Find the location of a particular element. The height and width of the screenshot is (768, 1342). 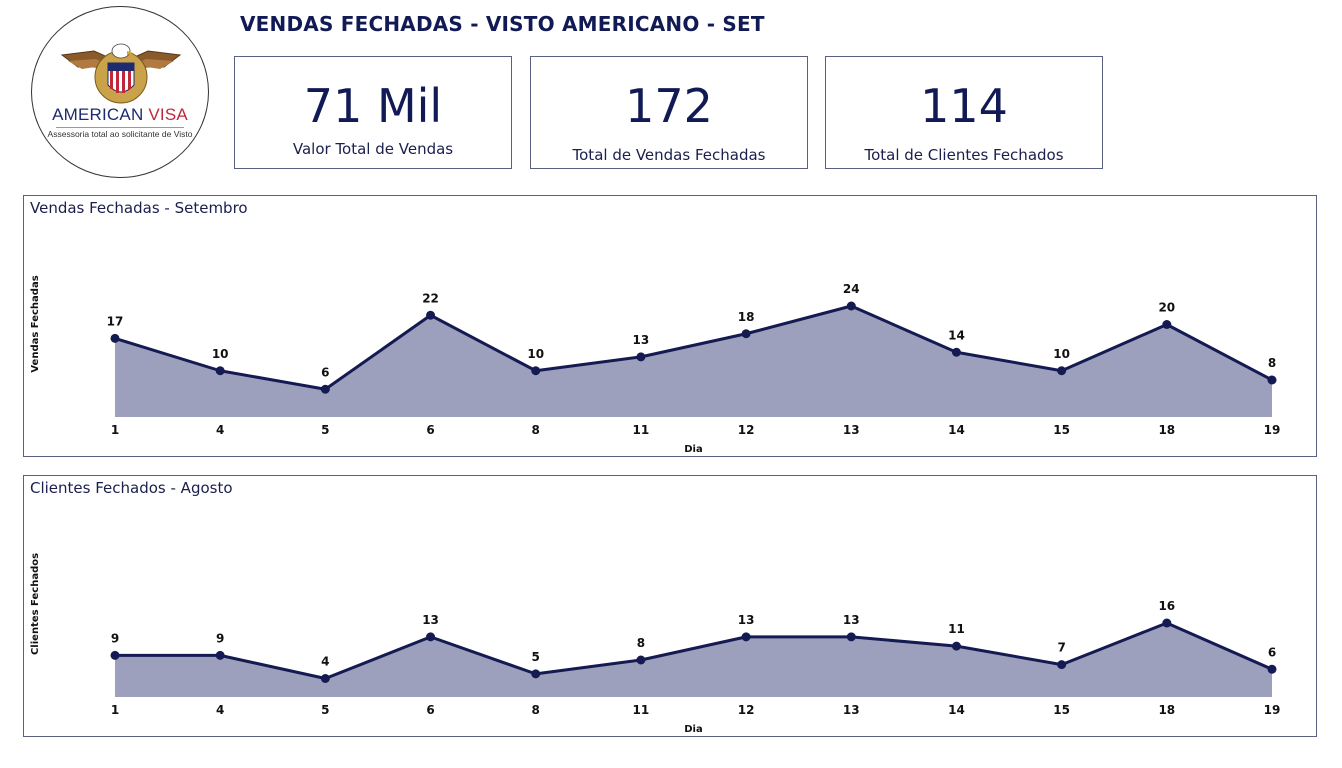

page-title: VENDAS FECHADAS - VISTO AMERICANO - SET is located at coordinates (502, 24).